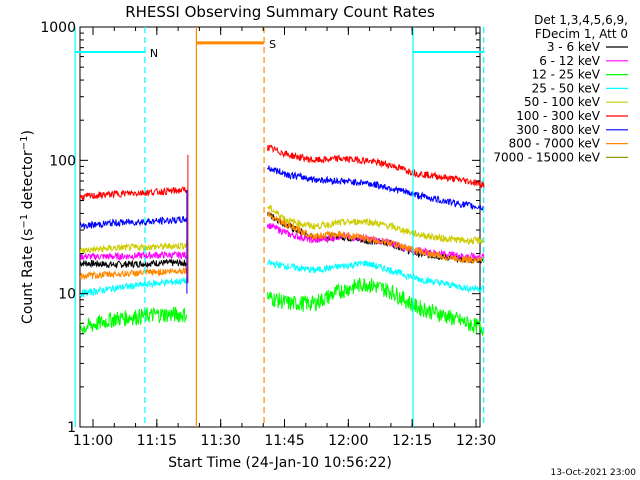  Describe the element at coordinates (558, 116) in the screenshot. I see `legend-label-5: 100 - 300 keV` at that location.